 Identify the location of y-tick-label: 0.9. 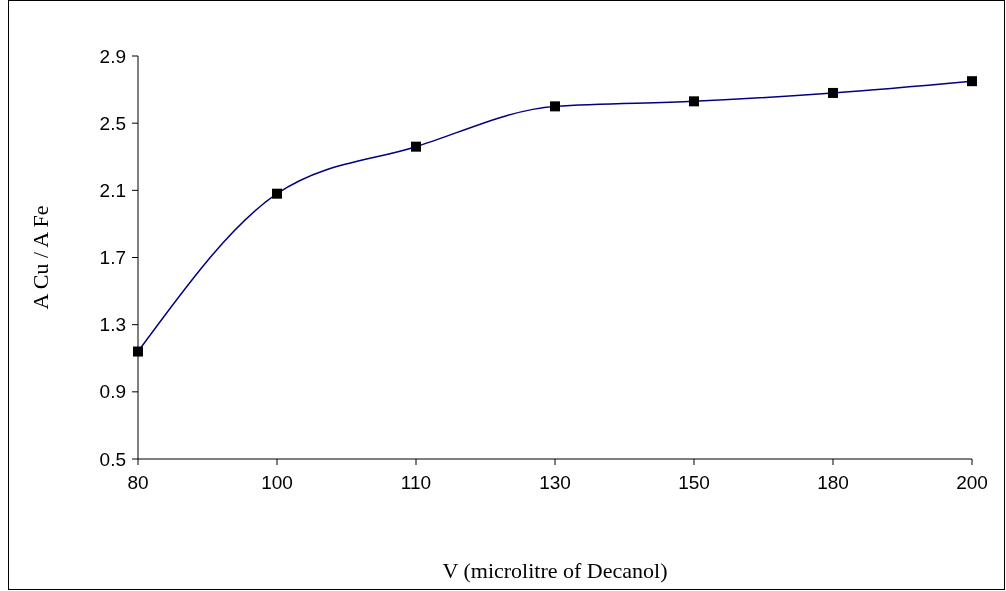
(112, 392).